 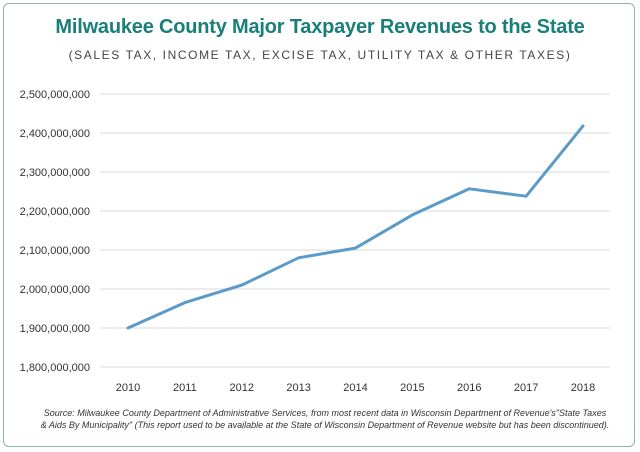 I want to click on y-tick-label: 1,900,000,000, so click(x=55, y=329).